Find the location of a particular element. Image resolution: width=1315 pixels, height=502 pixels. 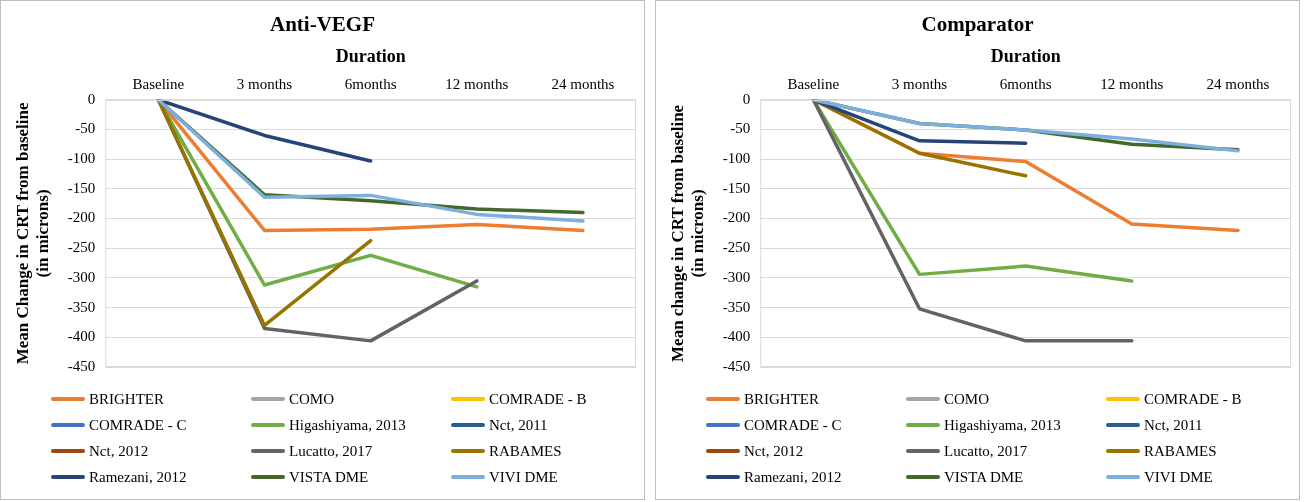

chart-title: Comparator is located at coordinates (977, 24).